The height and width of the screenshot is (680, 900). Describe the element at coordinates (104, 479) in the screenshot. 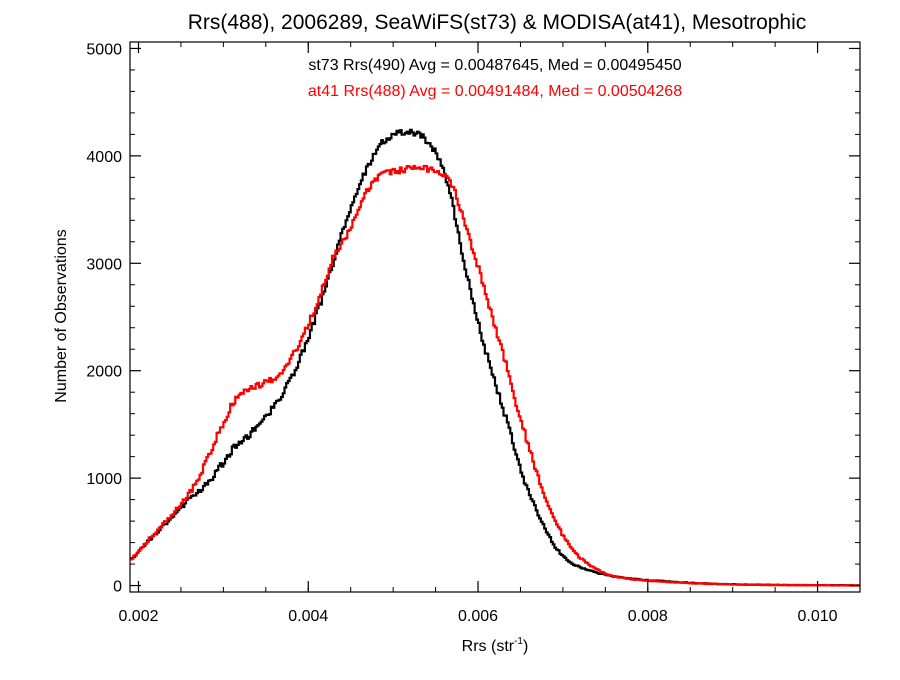

I see `y-tick-label: 1000` at that location.